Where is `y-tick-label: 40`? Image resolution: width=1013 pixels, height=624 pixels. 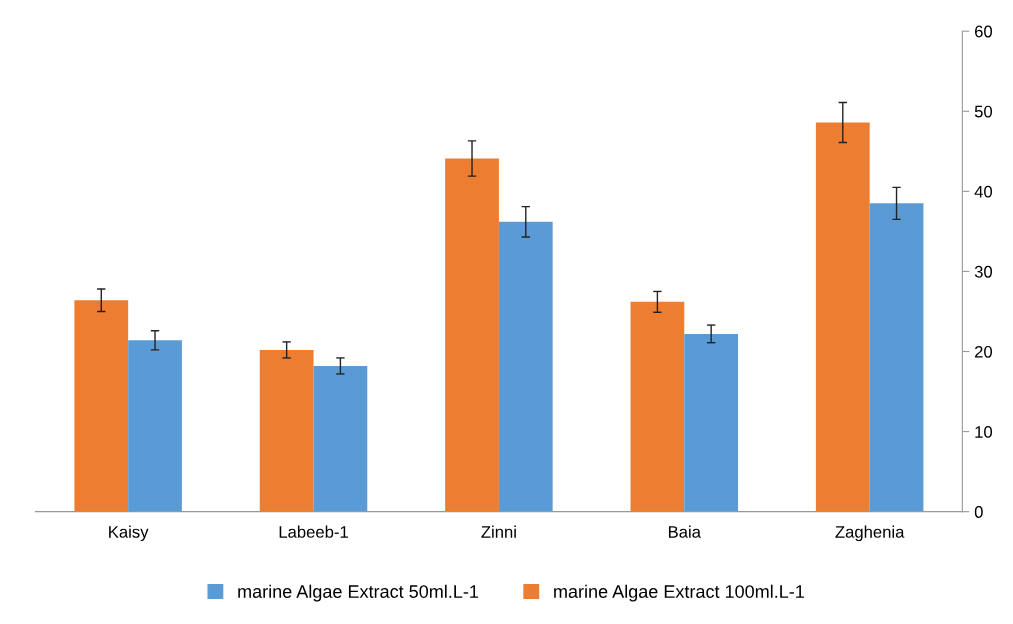
y-tick-label: 40 is located at coordinates (983, 191).